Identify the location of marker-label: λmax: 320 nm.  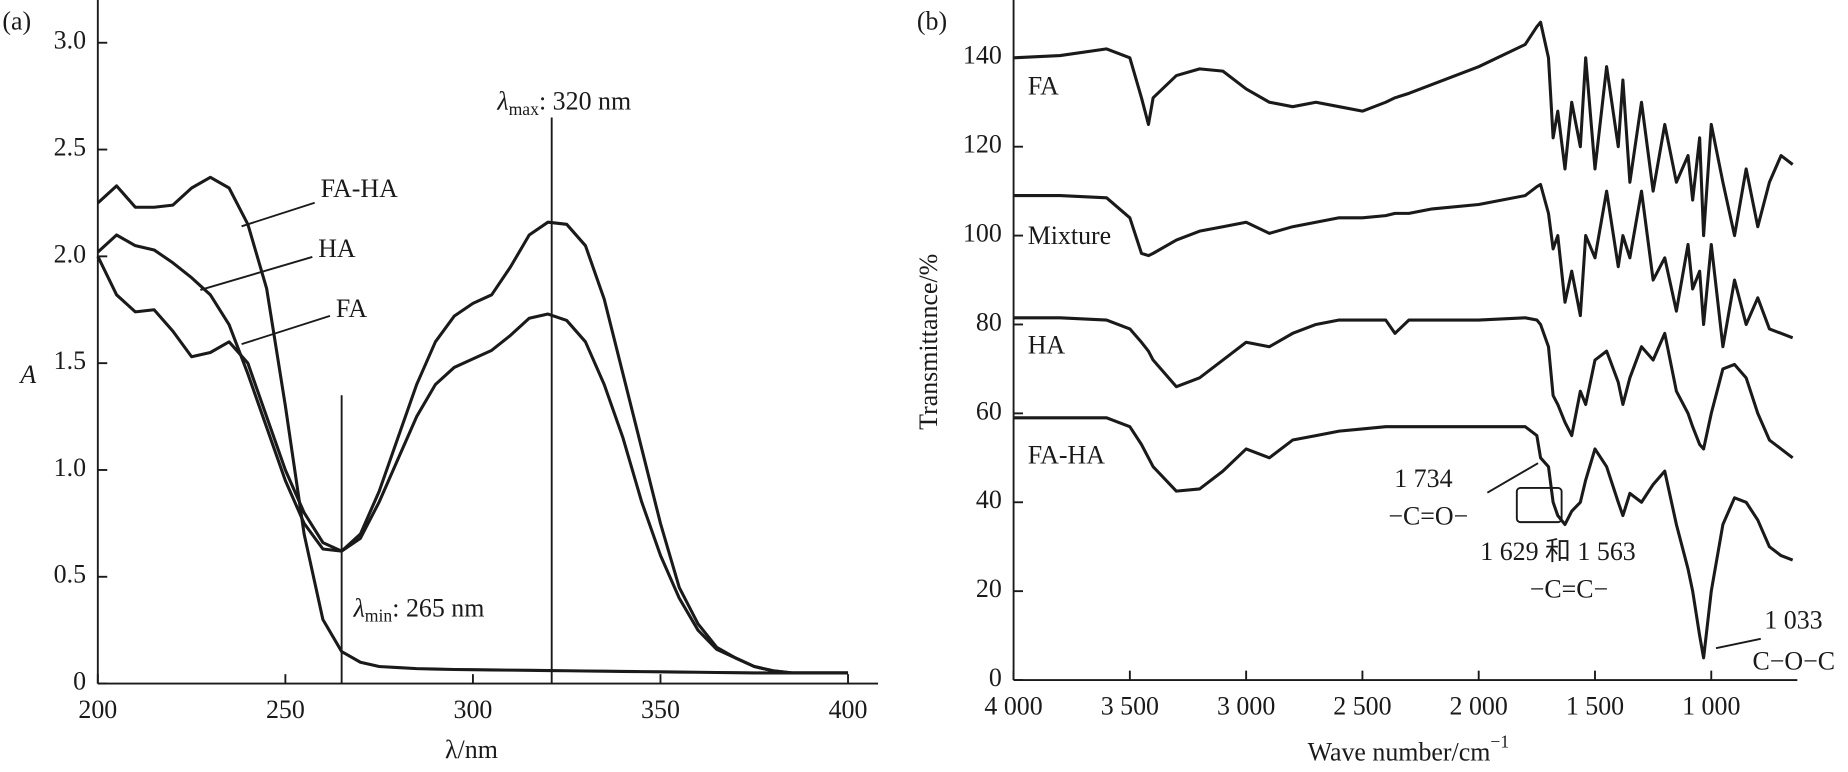
(563, 103).